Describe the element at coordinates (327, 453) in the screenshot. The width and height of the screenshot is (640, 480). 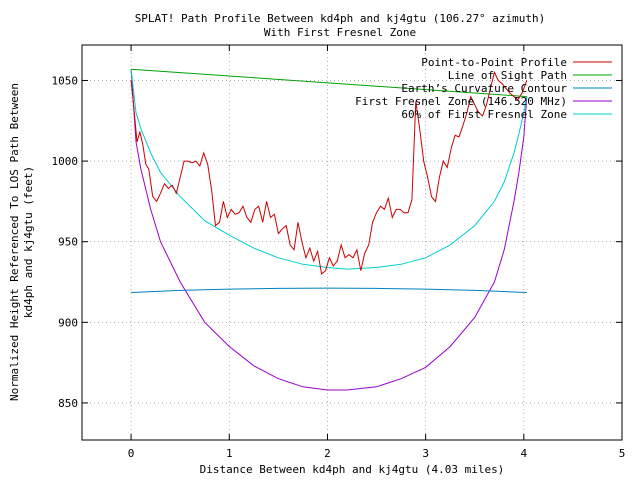
I see `x-tick-label: 2` at that location.